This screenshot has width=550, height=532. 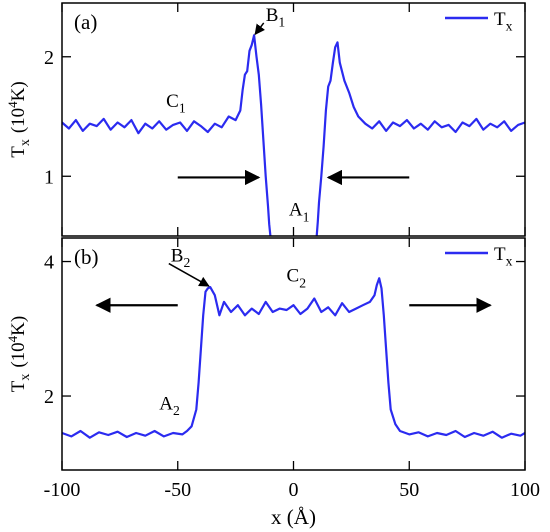 What do you see at coordinates (181, 258) in the screenshot?
I see `annotation-b2: B2` at bounding box center [181, 258].